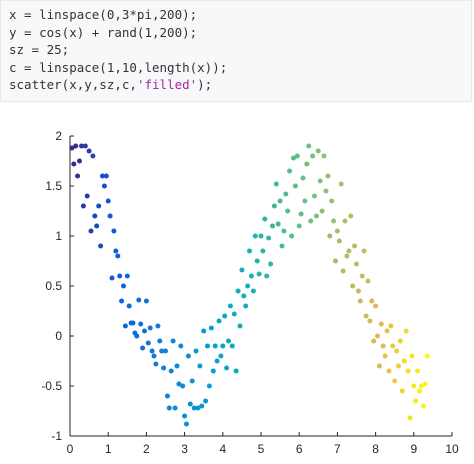 The image size is (474, 464). What do you see at coordinates (337, 449) in the screenshot?
I see `x-tick-label: 7` at bounding box center [337, 449].